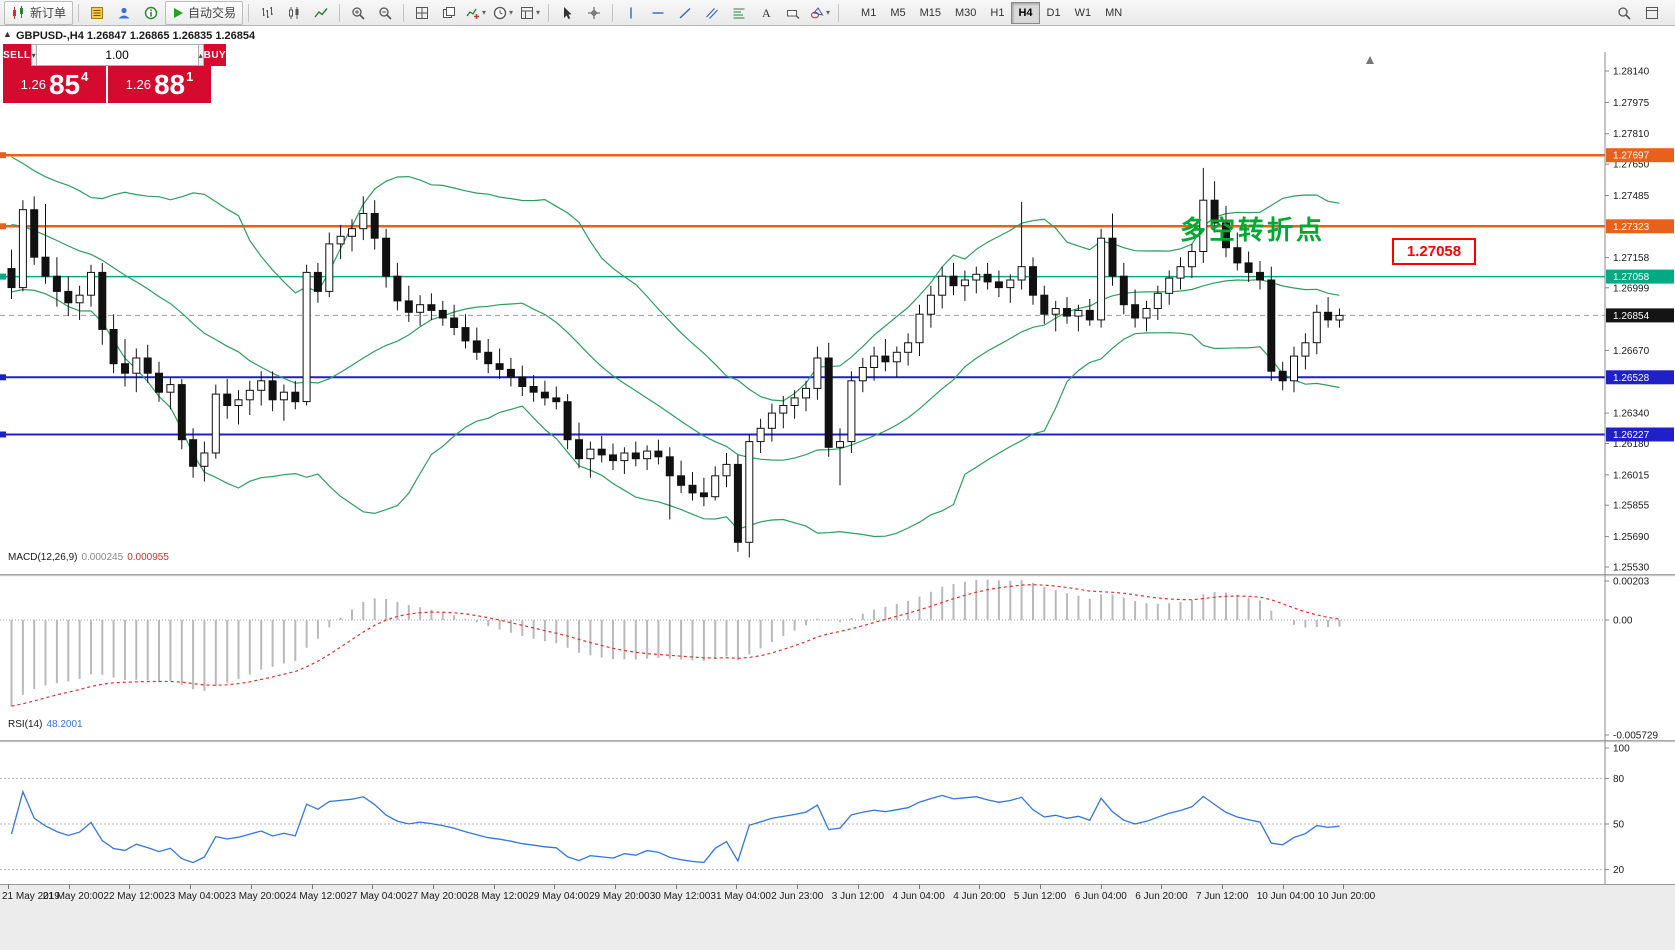  I want to click on line-chart-button, so click(321, 13).